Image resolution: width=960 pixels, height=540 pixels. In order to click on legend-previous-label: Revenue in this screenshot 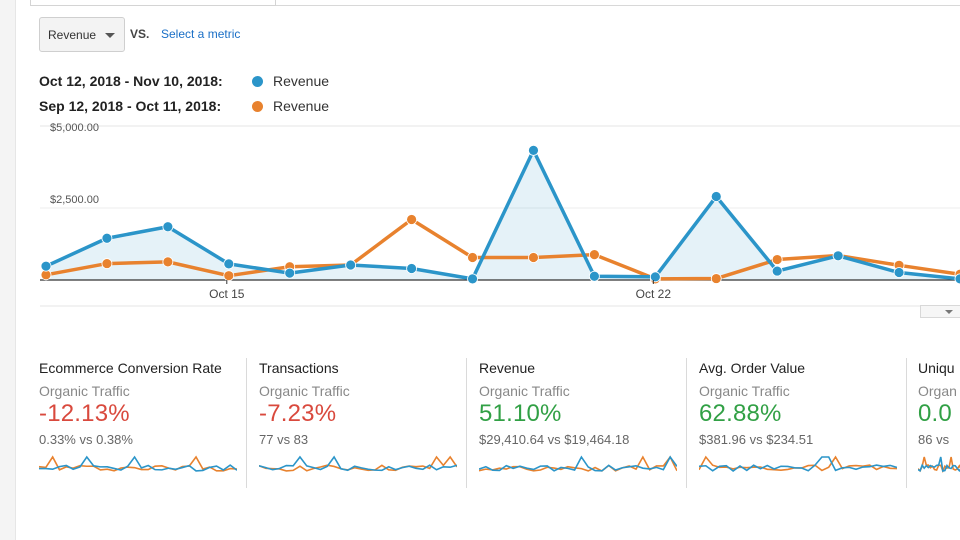, I will do `click(301, 106)`.